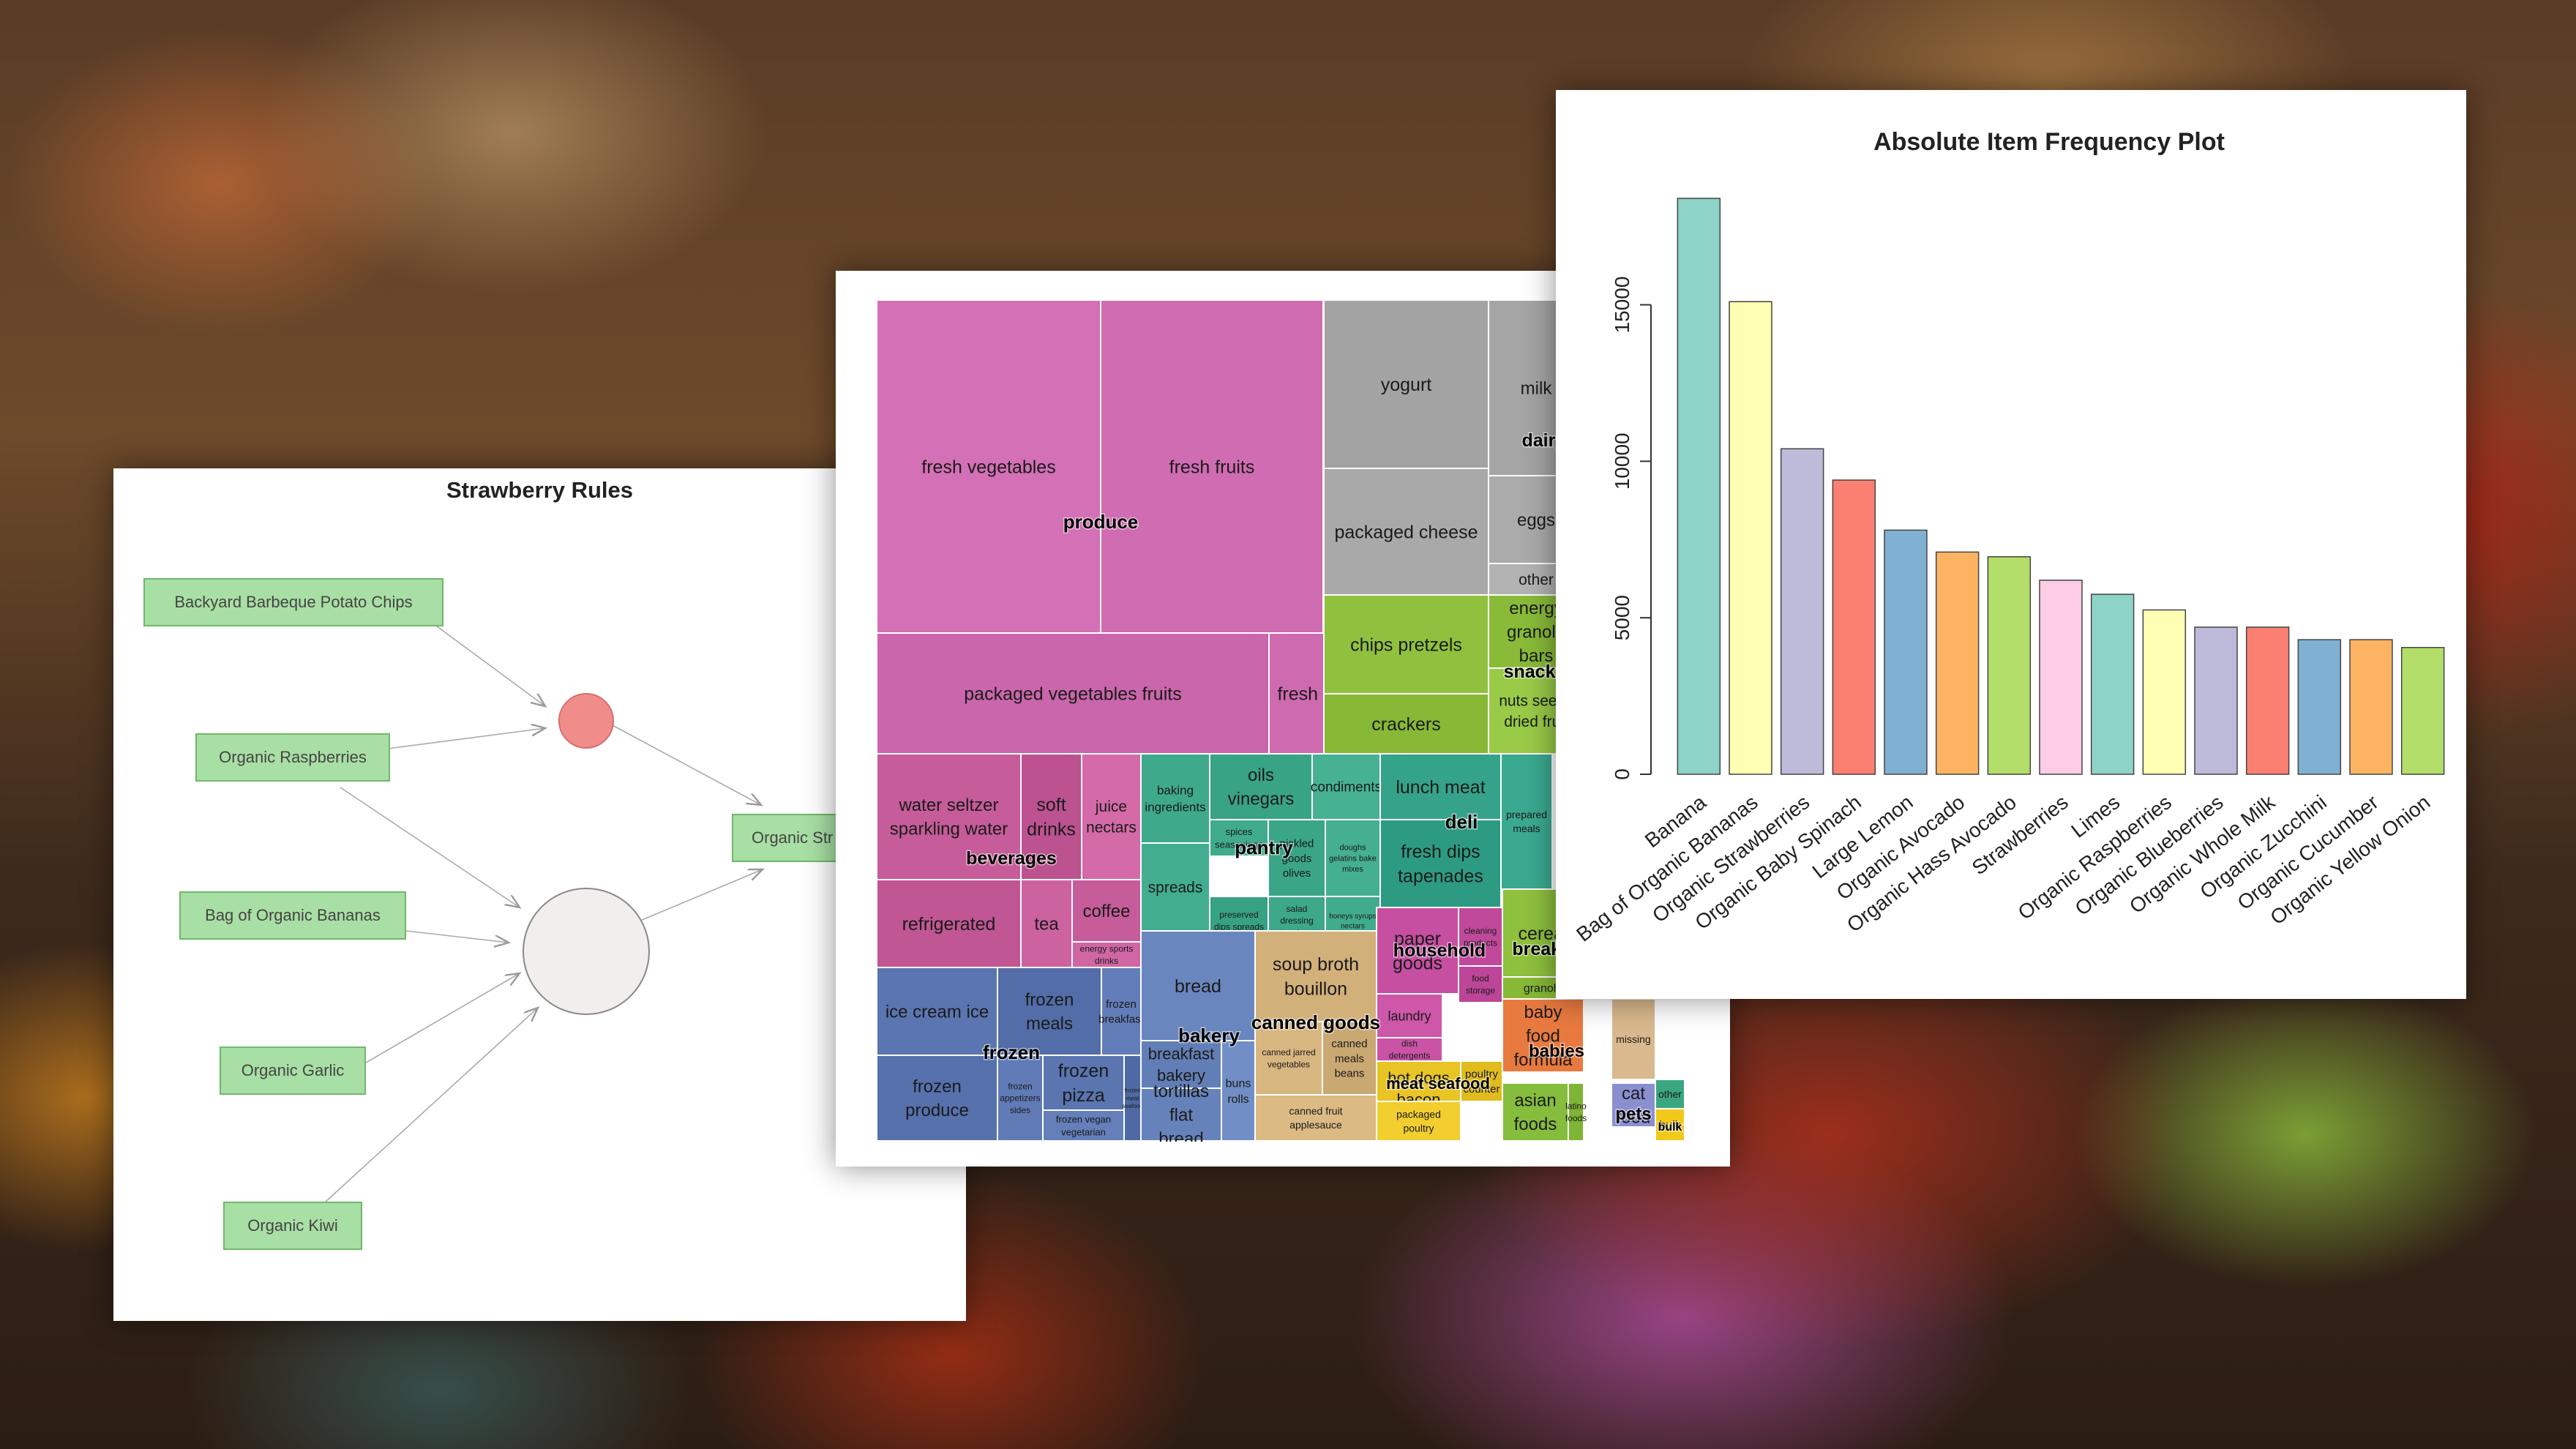  What do you see at coordinates (1011, 858) in the screenshot?
I see `treemap-group-label: beverages` at bounding box center [1011, 858].